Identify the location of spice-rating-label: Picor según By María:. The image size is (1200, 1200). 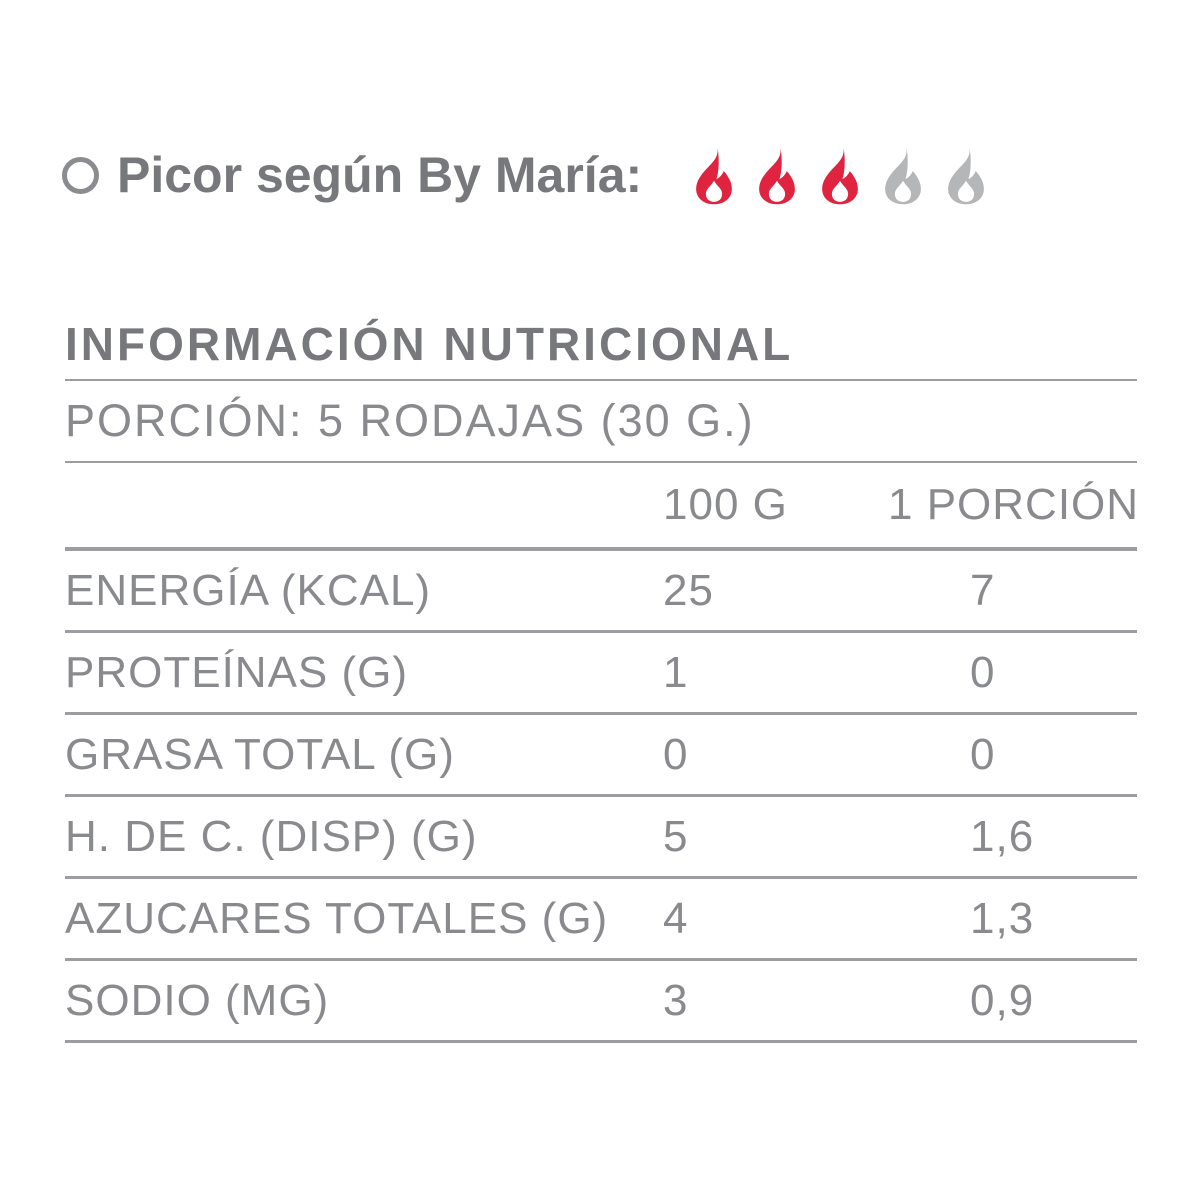
(380, 175).